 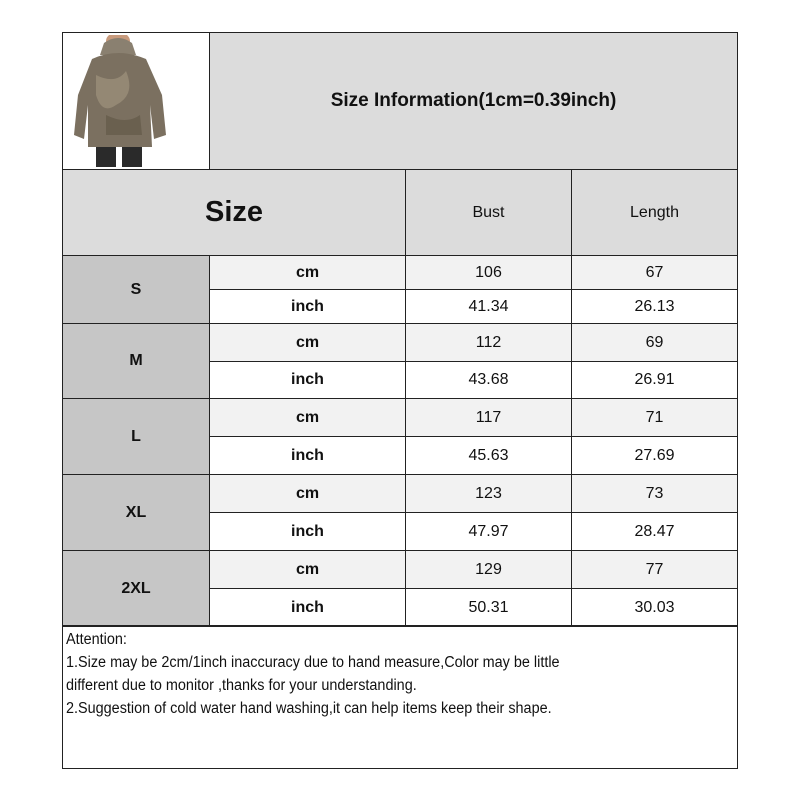 What do you see at coordinates (488, 455) in the screenshot?
I see `bust-value: 45.63` at bounding box center [488, 455].